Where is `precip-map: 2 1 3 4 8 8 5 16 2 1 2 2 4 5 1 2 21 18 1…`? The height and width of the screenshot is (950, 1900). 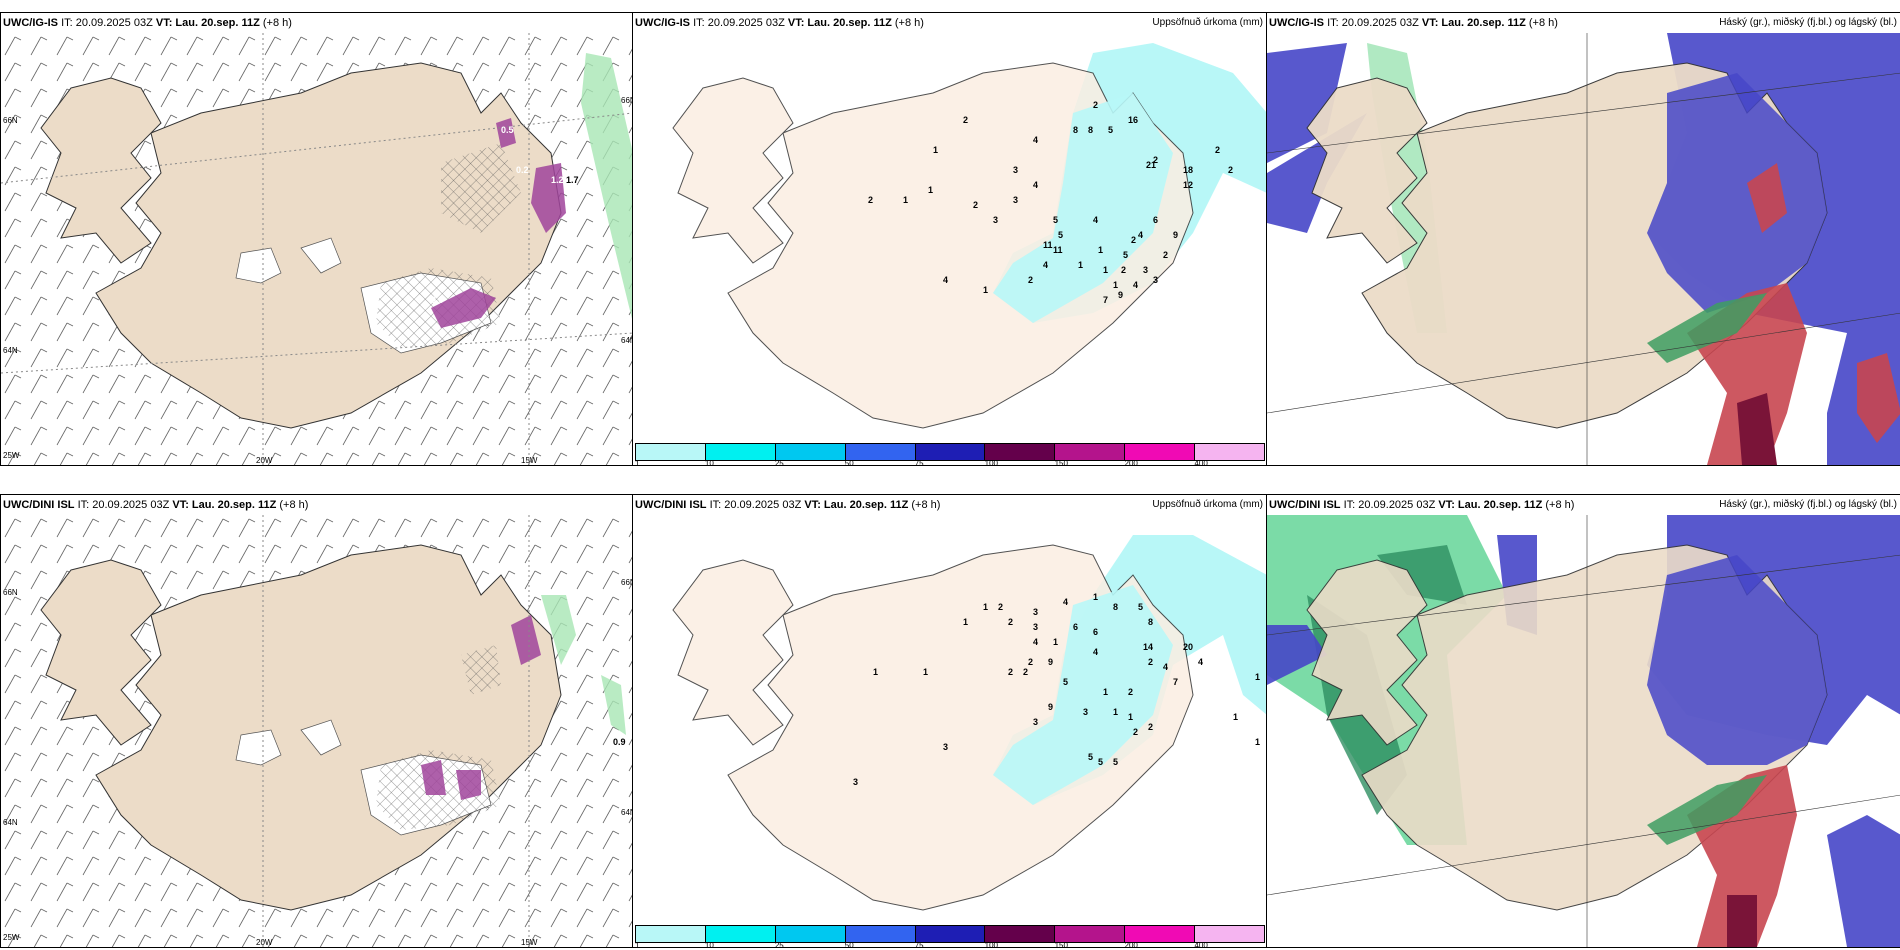
precip-map: 2 1 3 4 8 8 5 16 2 1 2 2 4 5 1 2 21 18 1… is located at coordinates (969, 236).